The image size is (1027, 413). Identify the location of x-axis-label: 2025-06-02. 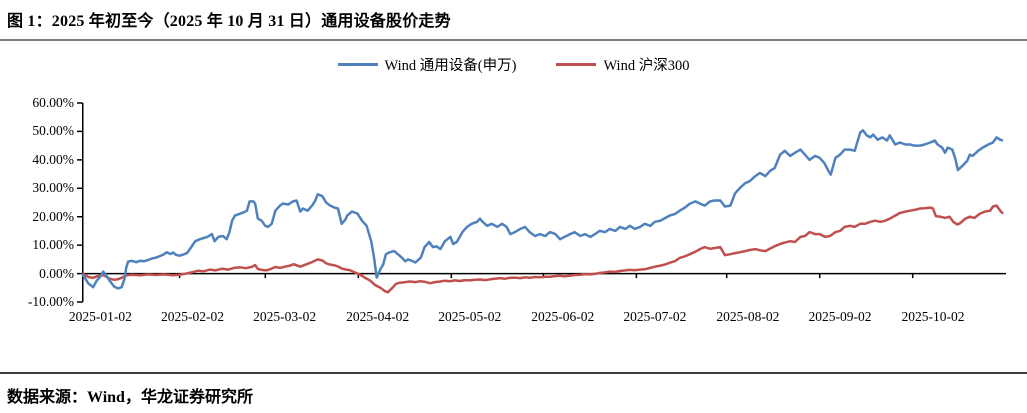
(563, 316).